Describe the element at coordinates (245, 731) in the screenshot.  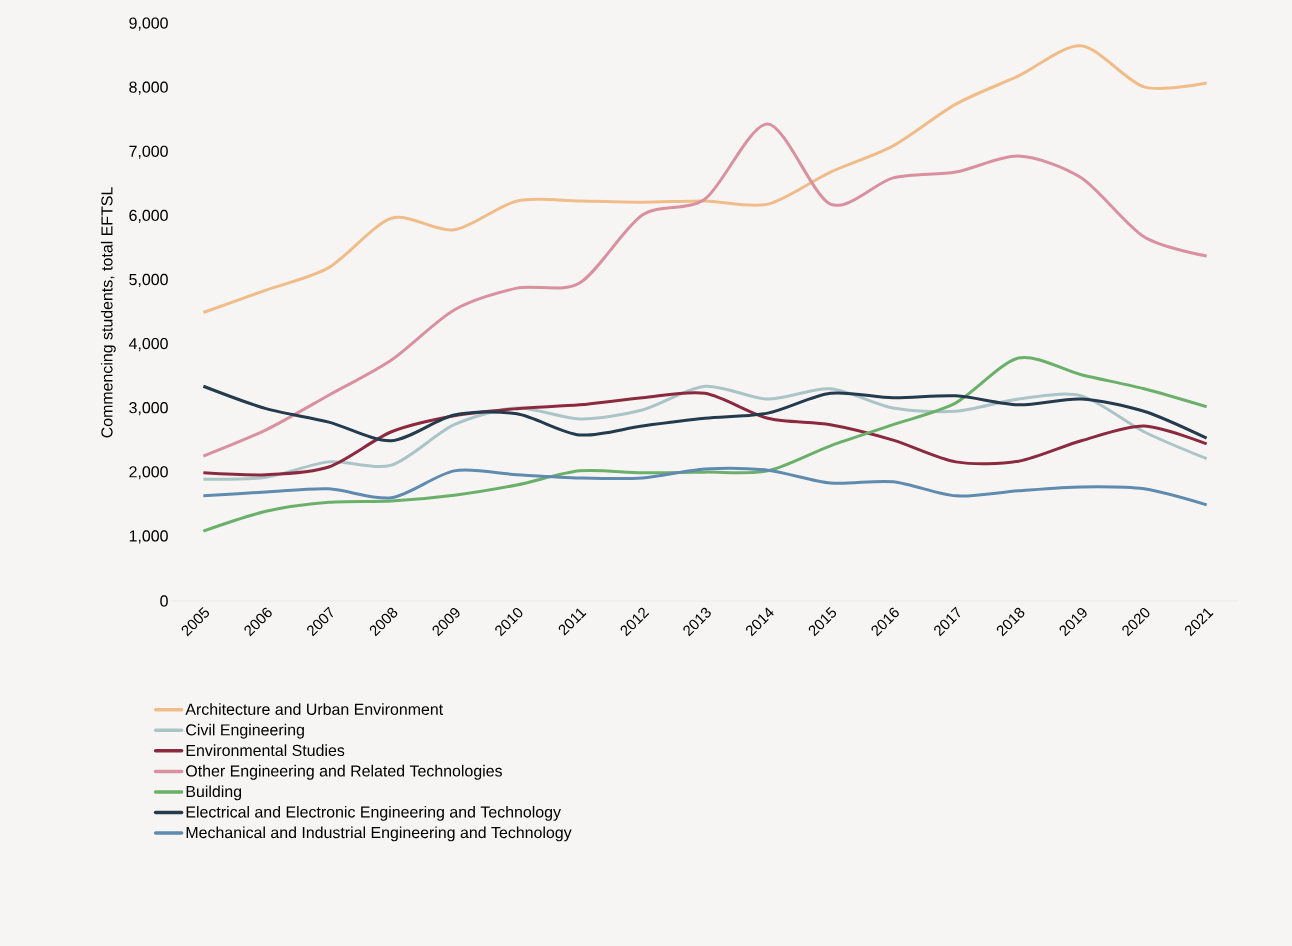
I see `legend-label: Civil Engineering` at that location.